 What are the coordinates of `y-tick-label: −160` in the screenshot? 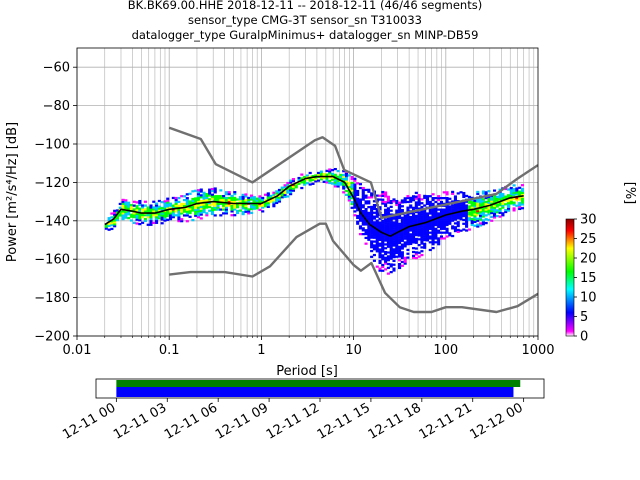 It's located at (52, 260).